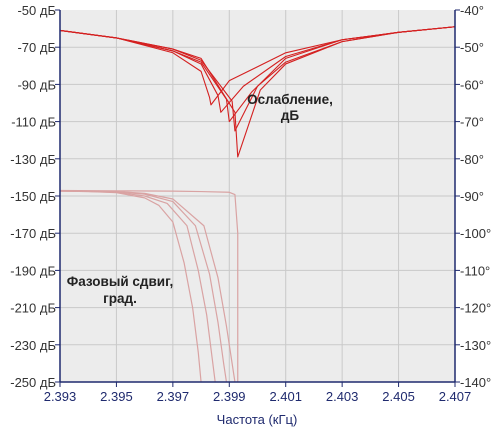  What do you see at coordinates (60, 396) in the screenshot?
I see `x-tick-label-0: 2.393` at bounding box center [60, 396].